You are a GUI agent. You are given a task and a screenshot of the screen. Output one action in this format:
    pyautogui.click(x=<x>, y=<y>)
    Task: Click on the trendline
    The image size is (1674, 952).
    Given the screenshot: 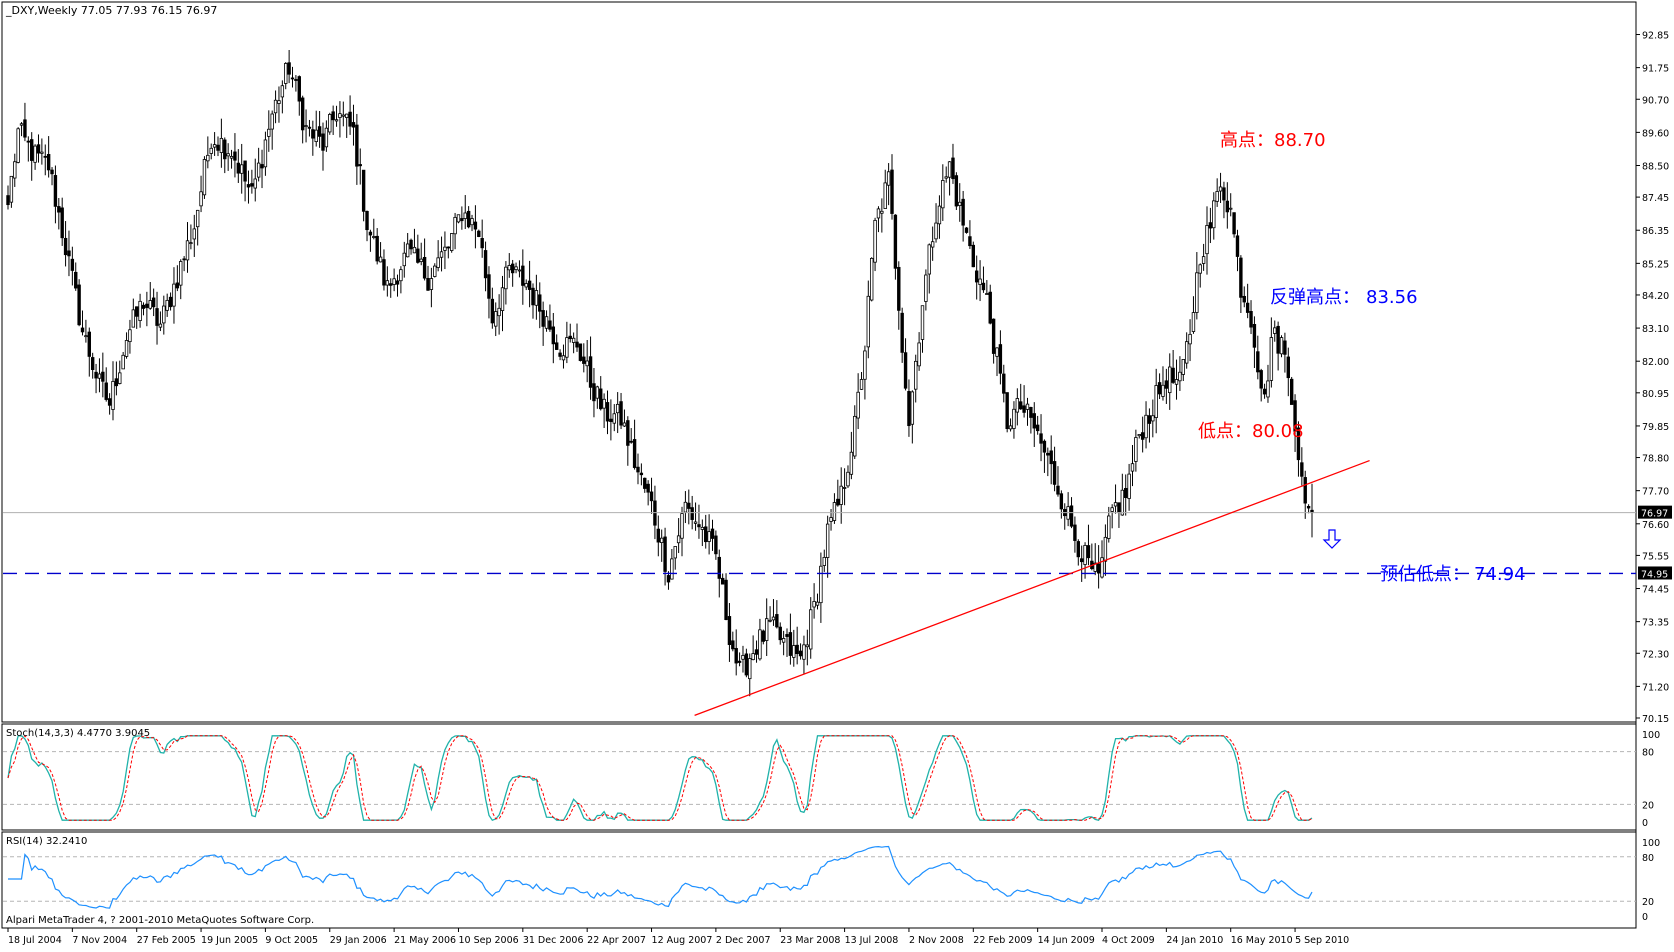 What is the action you would take?
    pyautogui.click(x=1032, y=588)
    